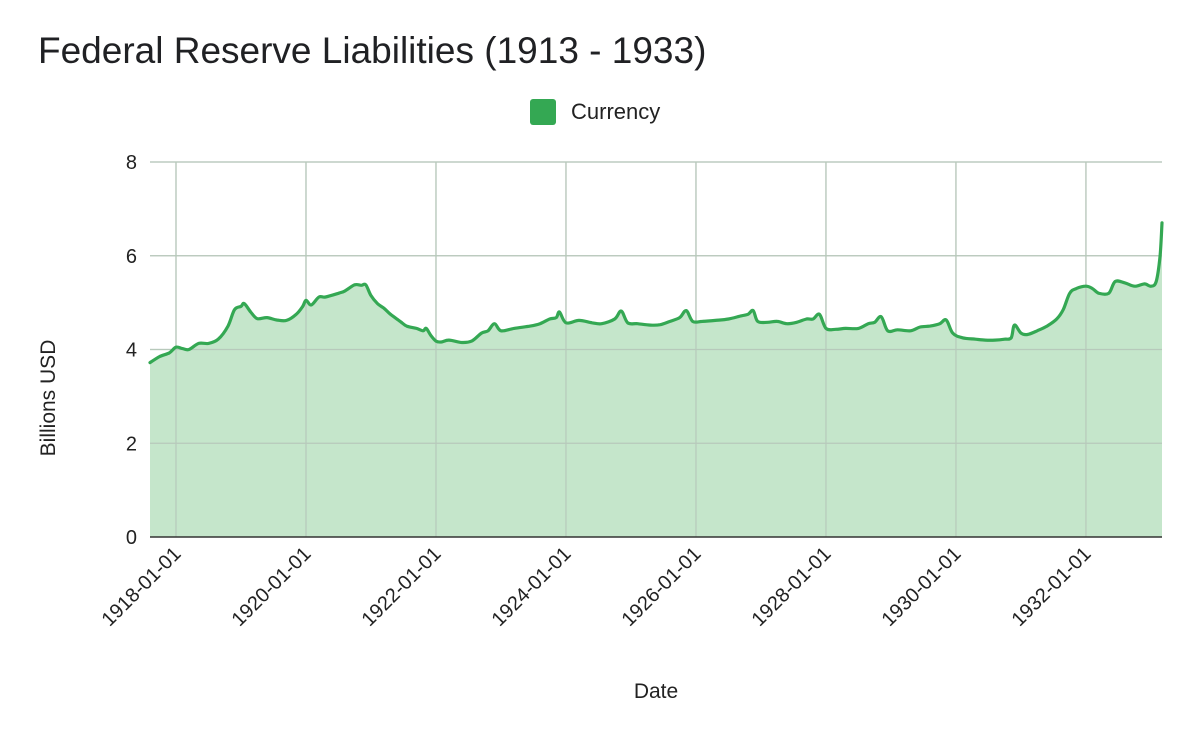  What do you see at coordinates (1052, 587) in the screenshot?
I see `x-tick-label: 1932-01-01` at bounding box center [1052, 587].